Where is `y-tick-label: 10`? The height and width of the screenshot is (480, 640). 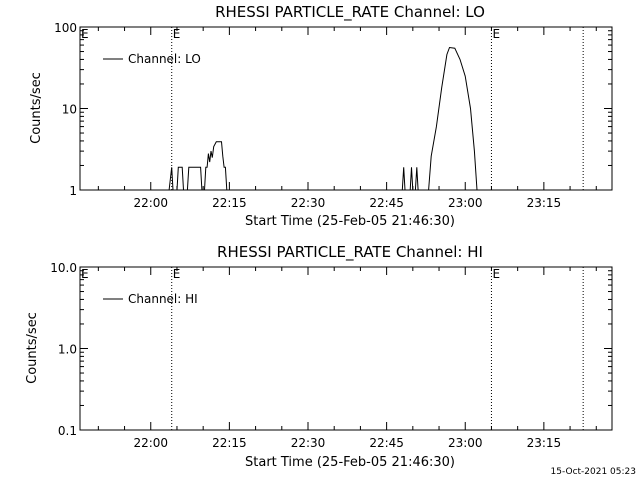
y-tick-label: 10 is located at coordinates (69, 110).